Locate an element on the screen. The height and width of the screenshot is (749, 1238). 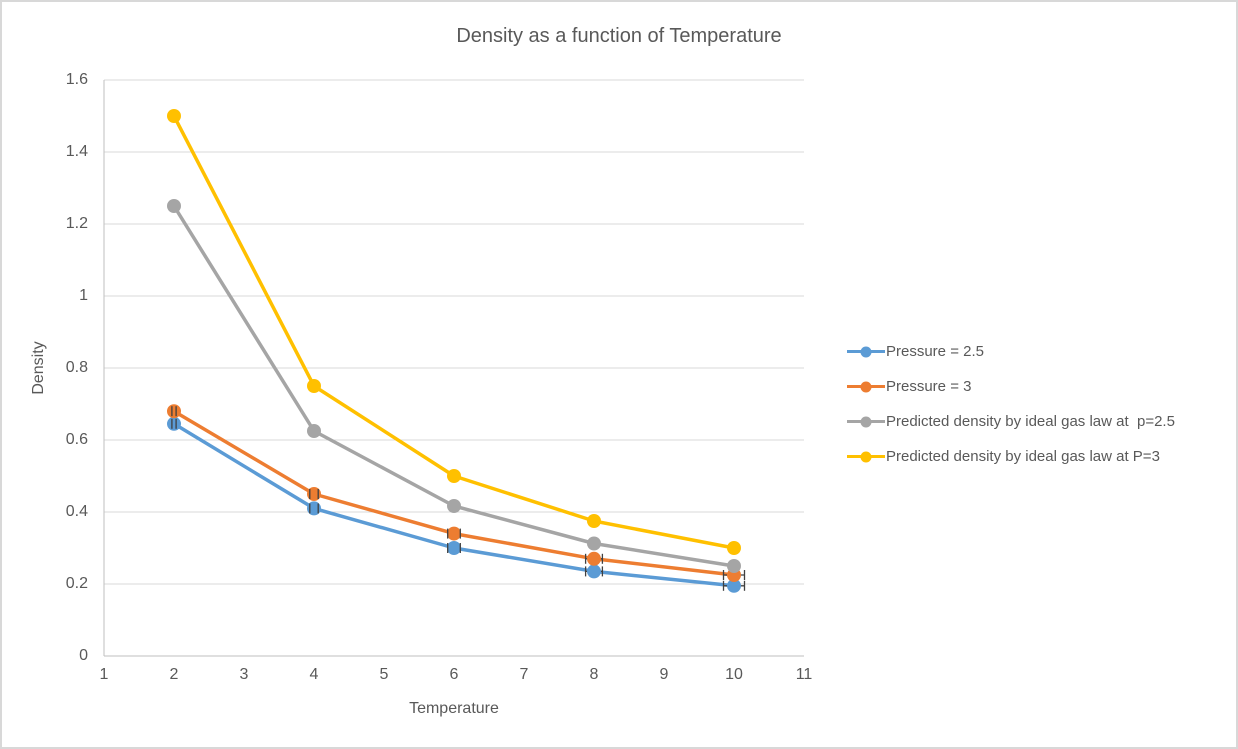
legend-item-pressure-2-5: Pressure = 2.5 is located at coordinates (1011, 351).